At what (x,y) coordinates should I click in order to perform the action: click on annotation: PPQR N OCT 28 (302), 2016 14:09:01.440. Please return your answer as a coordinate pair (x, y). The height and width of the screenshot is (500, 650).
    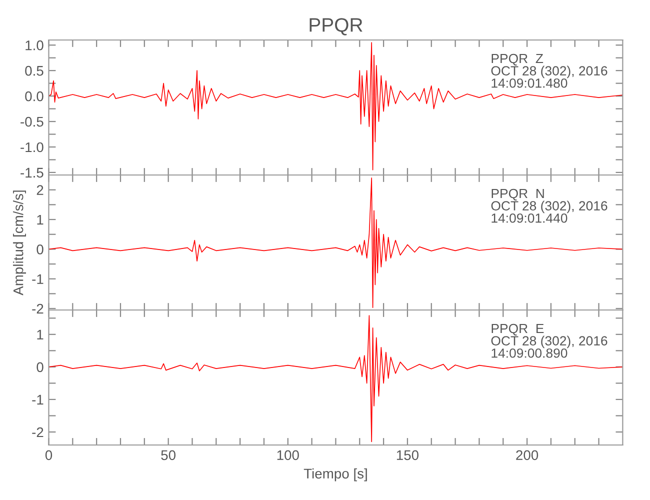
    Looking at the image, I should click on (549, 205).